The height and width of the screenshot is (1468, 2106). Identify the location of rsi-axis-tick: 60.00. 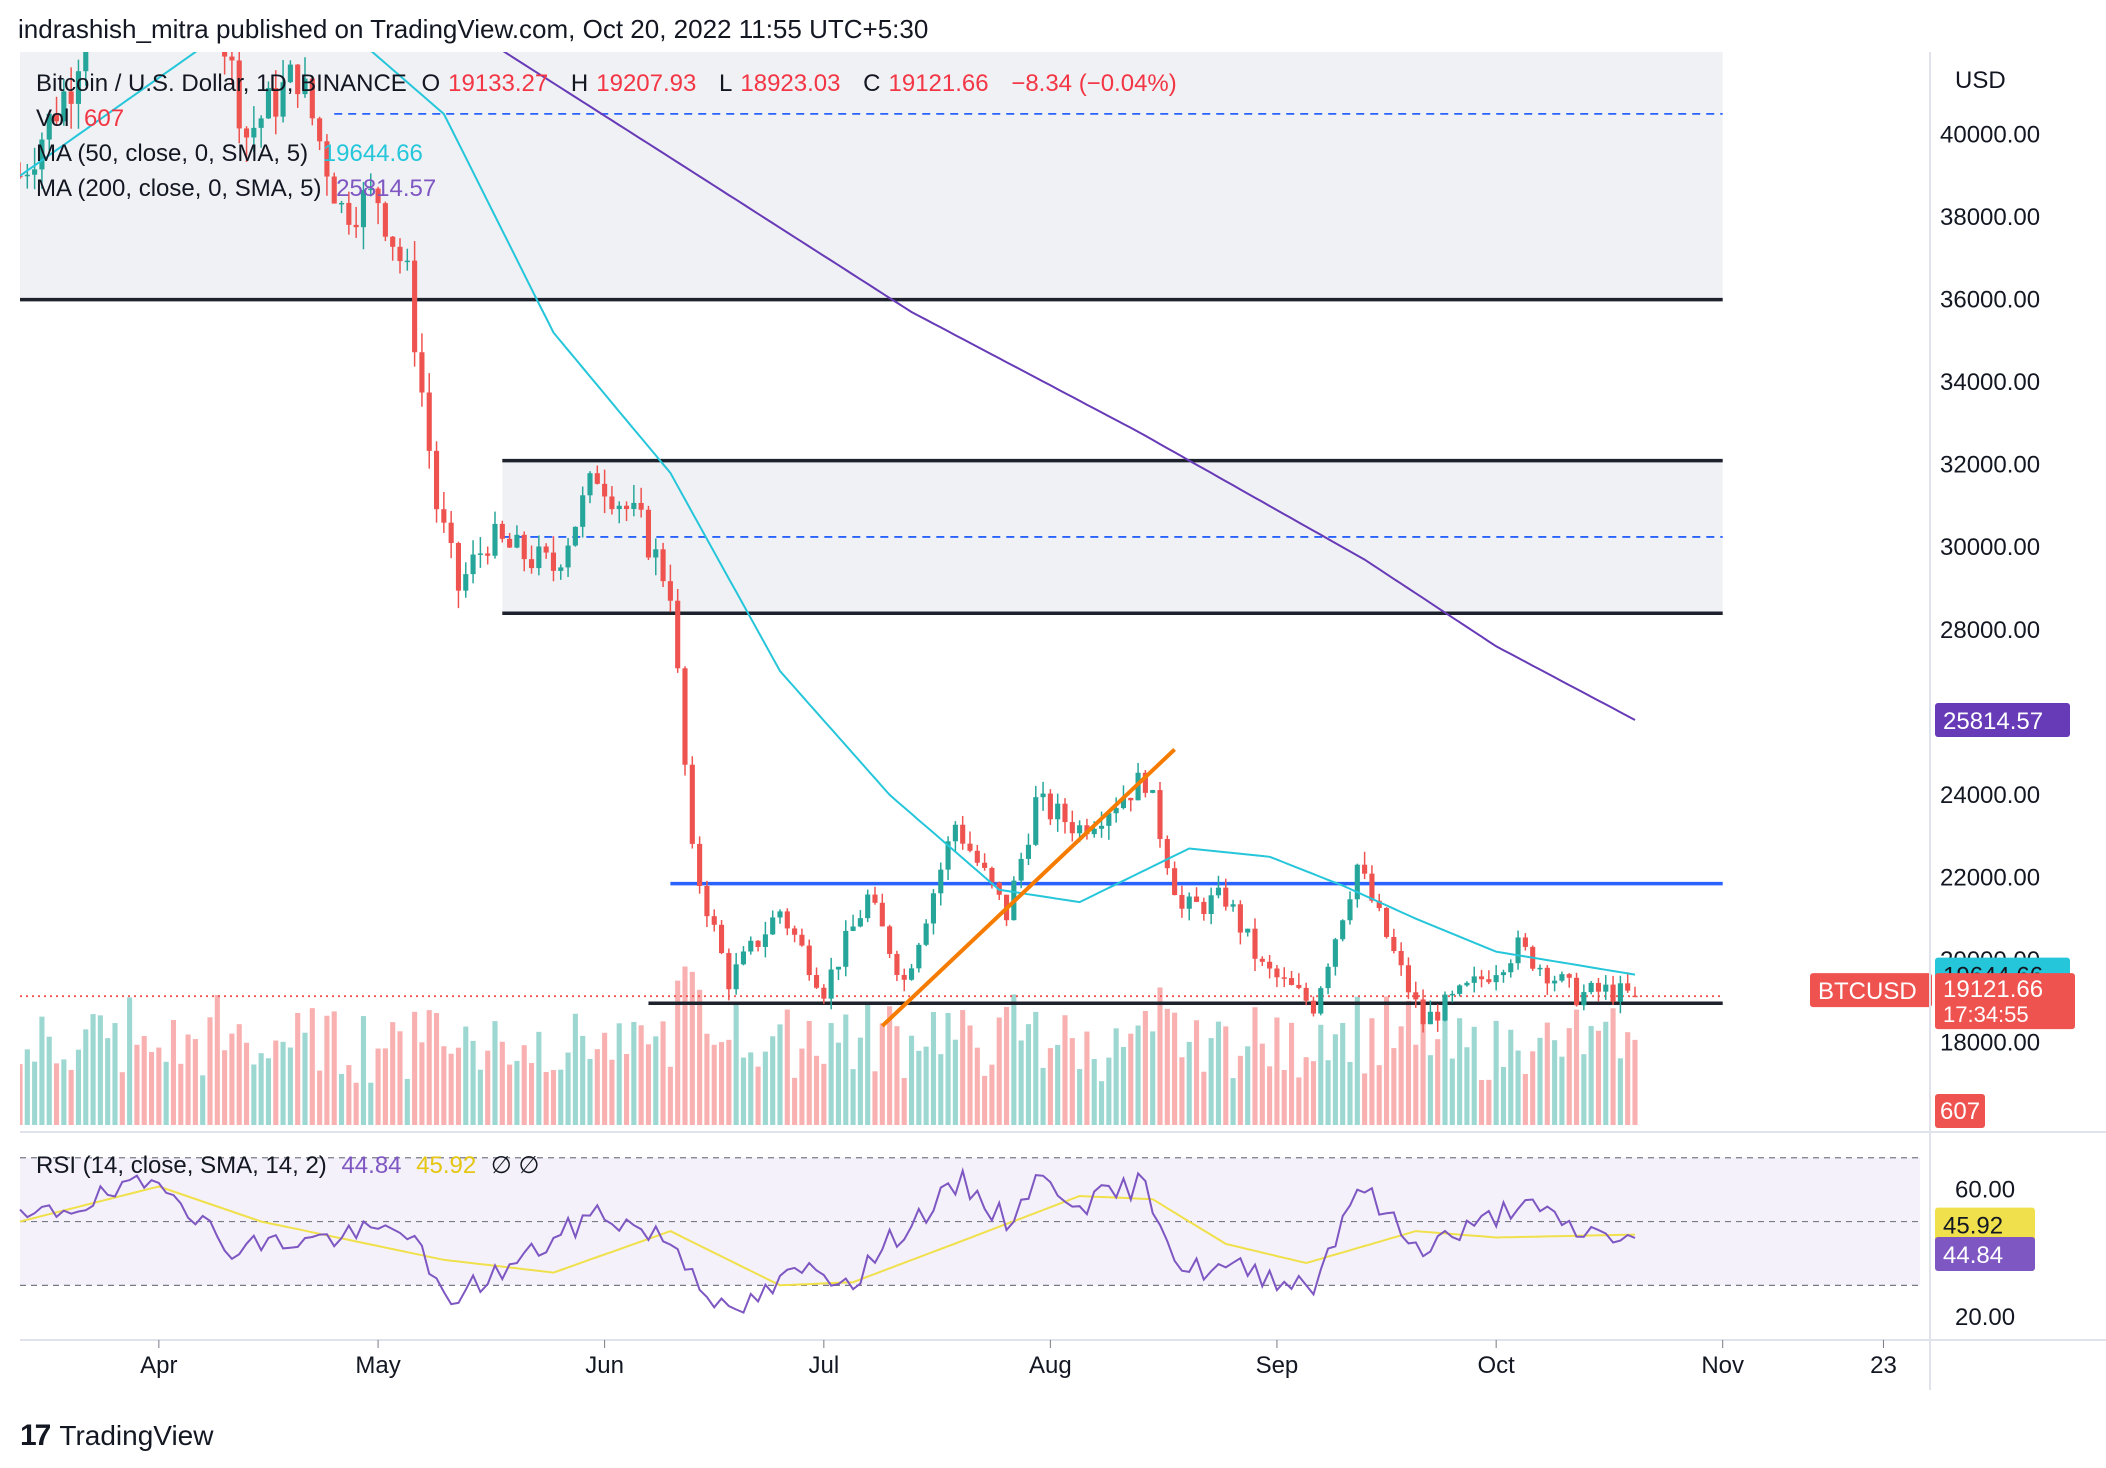
(1985, 1190).